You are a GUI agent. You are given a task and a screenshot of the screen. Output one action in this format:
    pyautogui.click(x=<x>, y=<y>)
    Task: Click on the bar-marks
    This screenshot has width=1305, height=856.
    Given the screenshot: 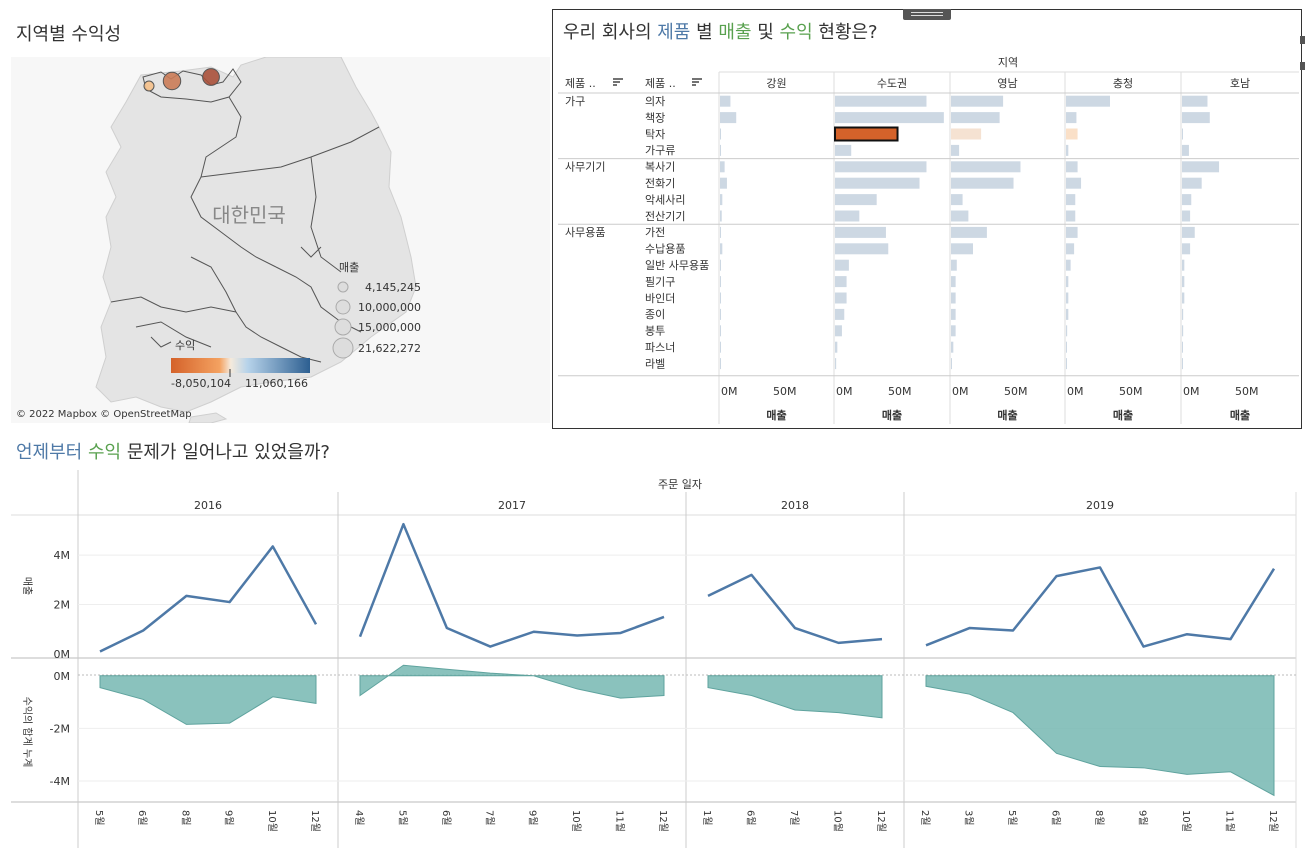 What is the action you would take?
    pyautogui.click(x=970, y=232)
    